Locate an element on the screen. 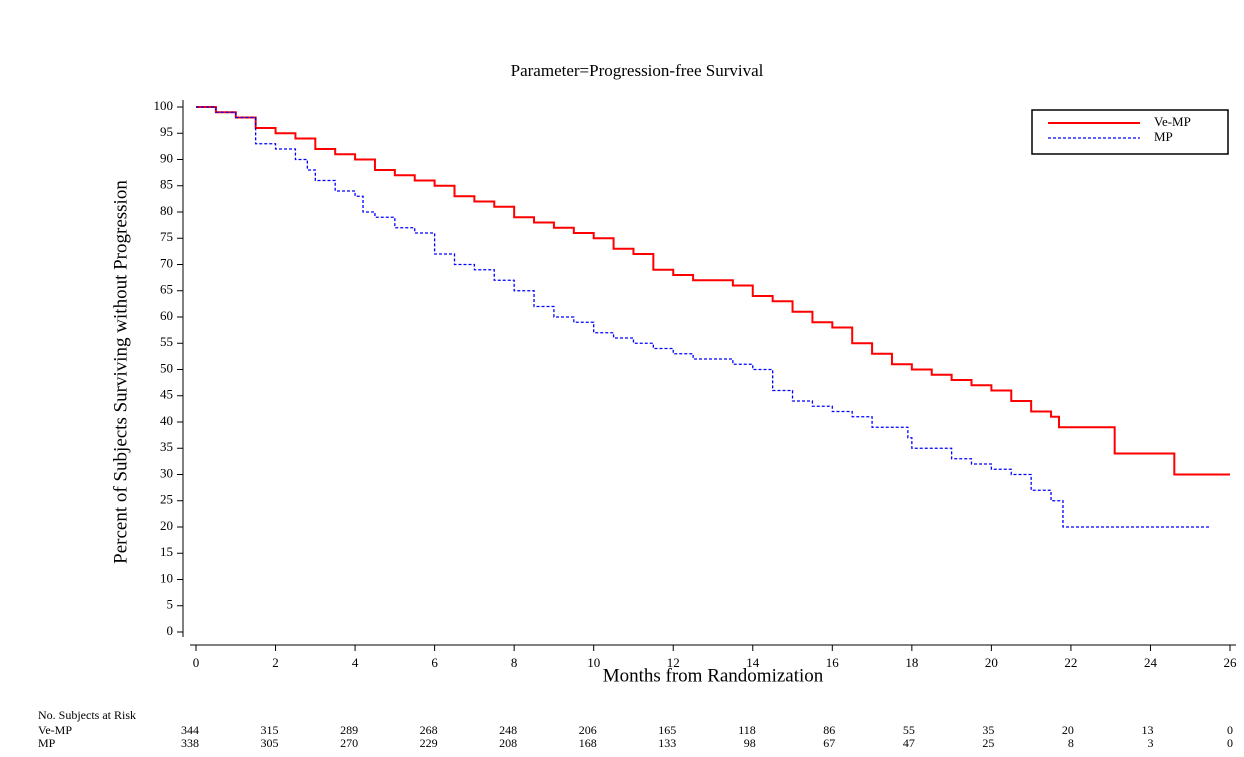 The height and width of the screenshot is (757, 1244). at-risk-count: 344 is located at coordinates (190, 730).